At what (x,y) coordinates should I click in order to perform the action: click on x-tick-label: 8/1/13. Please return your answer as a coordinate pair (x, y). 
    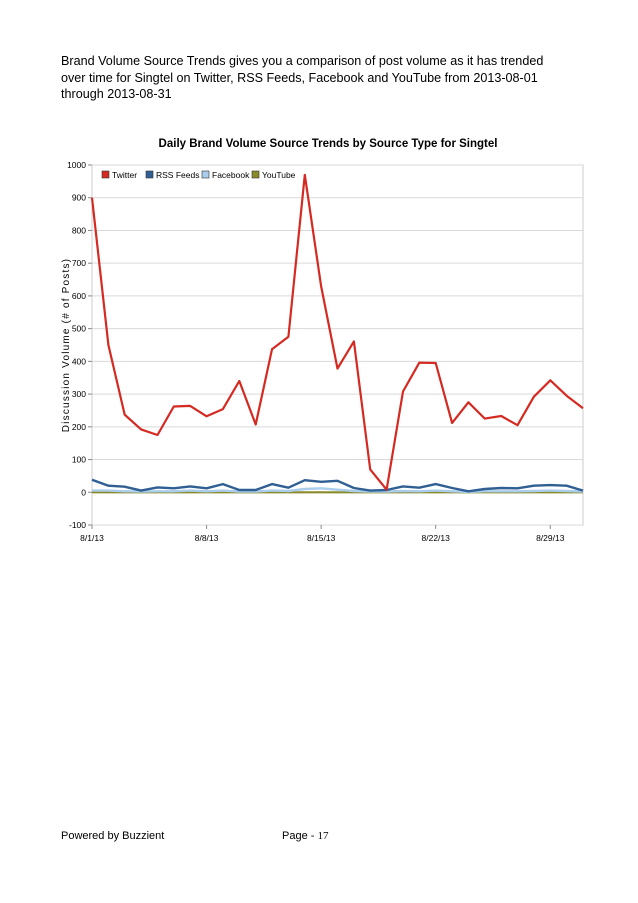
    Looking at the image, I should click on (92, 538).